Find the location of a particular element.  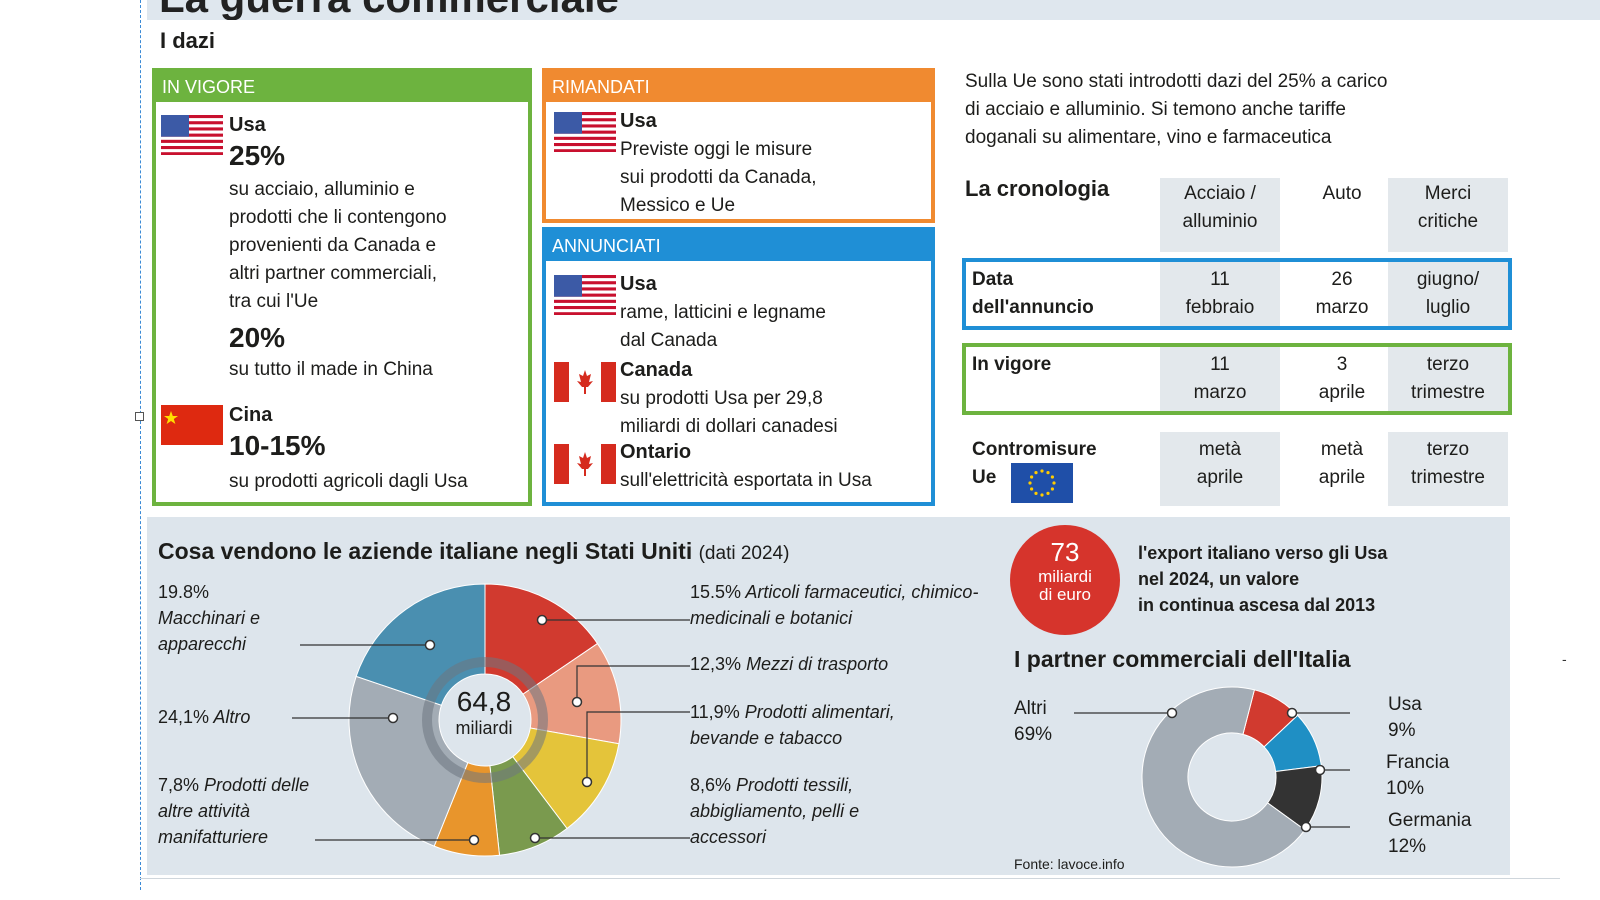

vigore-cina-text: su prodotti agricoli dagli Usa is located at coordinates (348, 481).